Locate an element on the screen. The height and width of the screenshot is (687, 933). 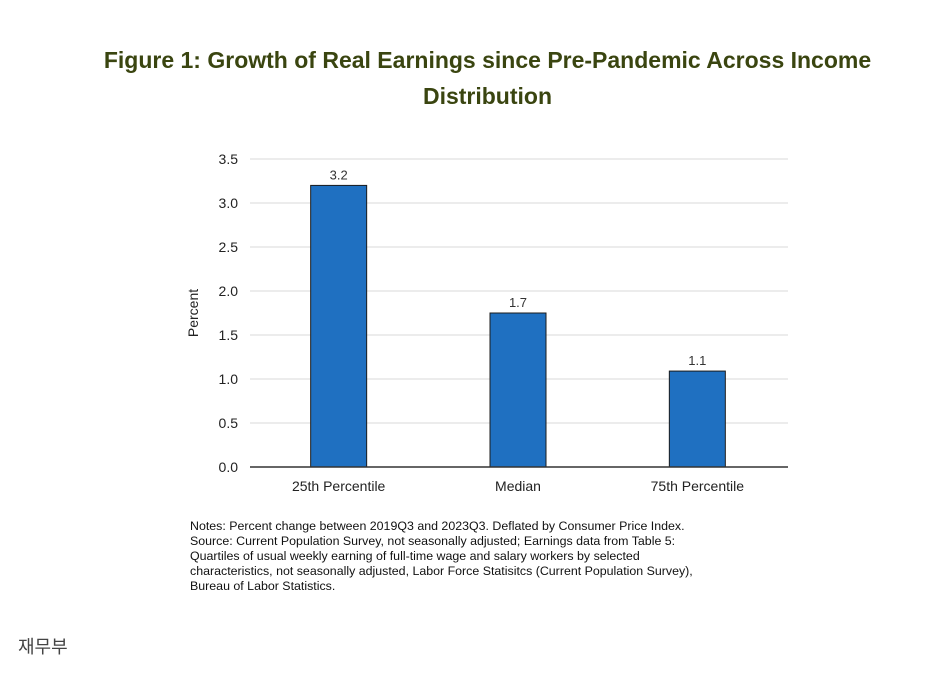
y-tick-label: 2.0 is located at coordinates (229, 291).